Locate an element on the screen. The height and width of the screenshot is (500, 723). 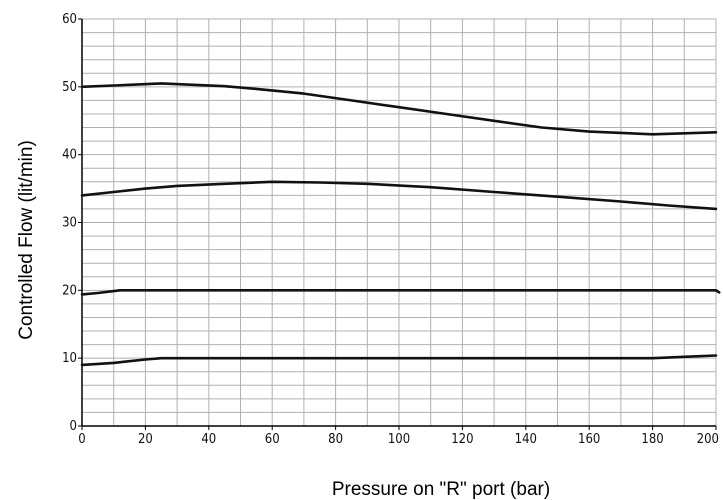
y-tick-label: 20 is located at coordinates (69, 290).